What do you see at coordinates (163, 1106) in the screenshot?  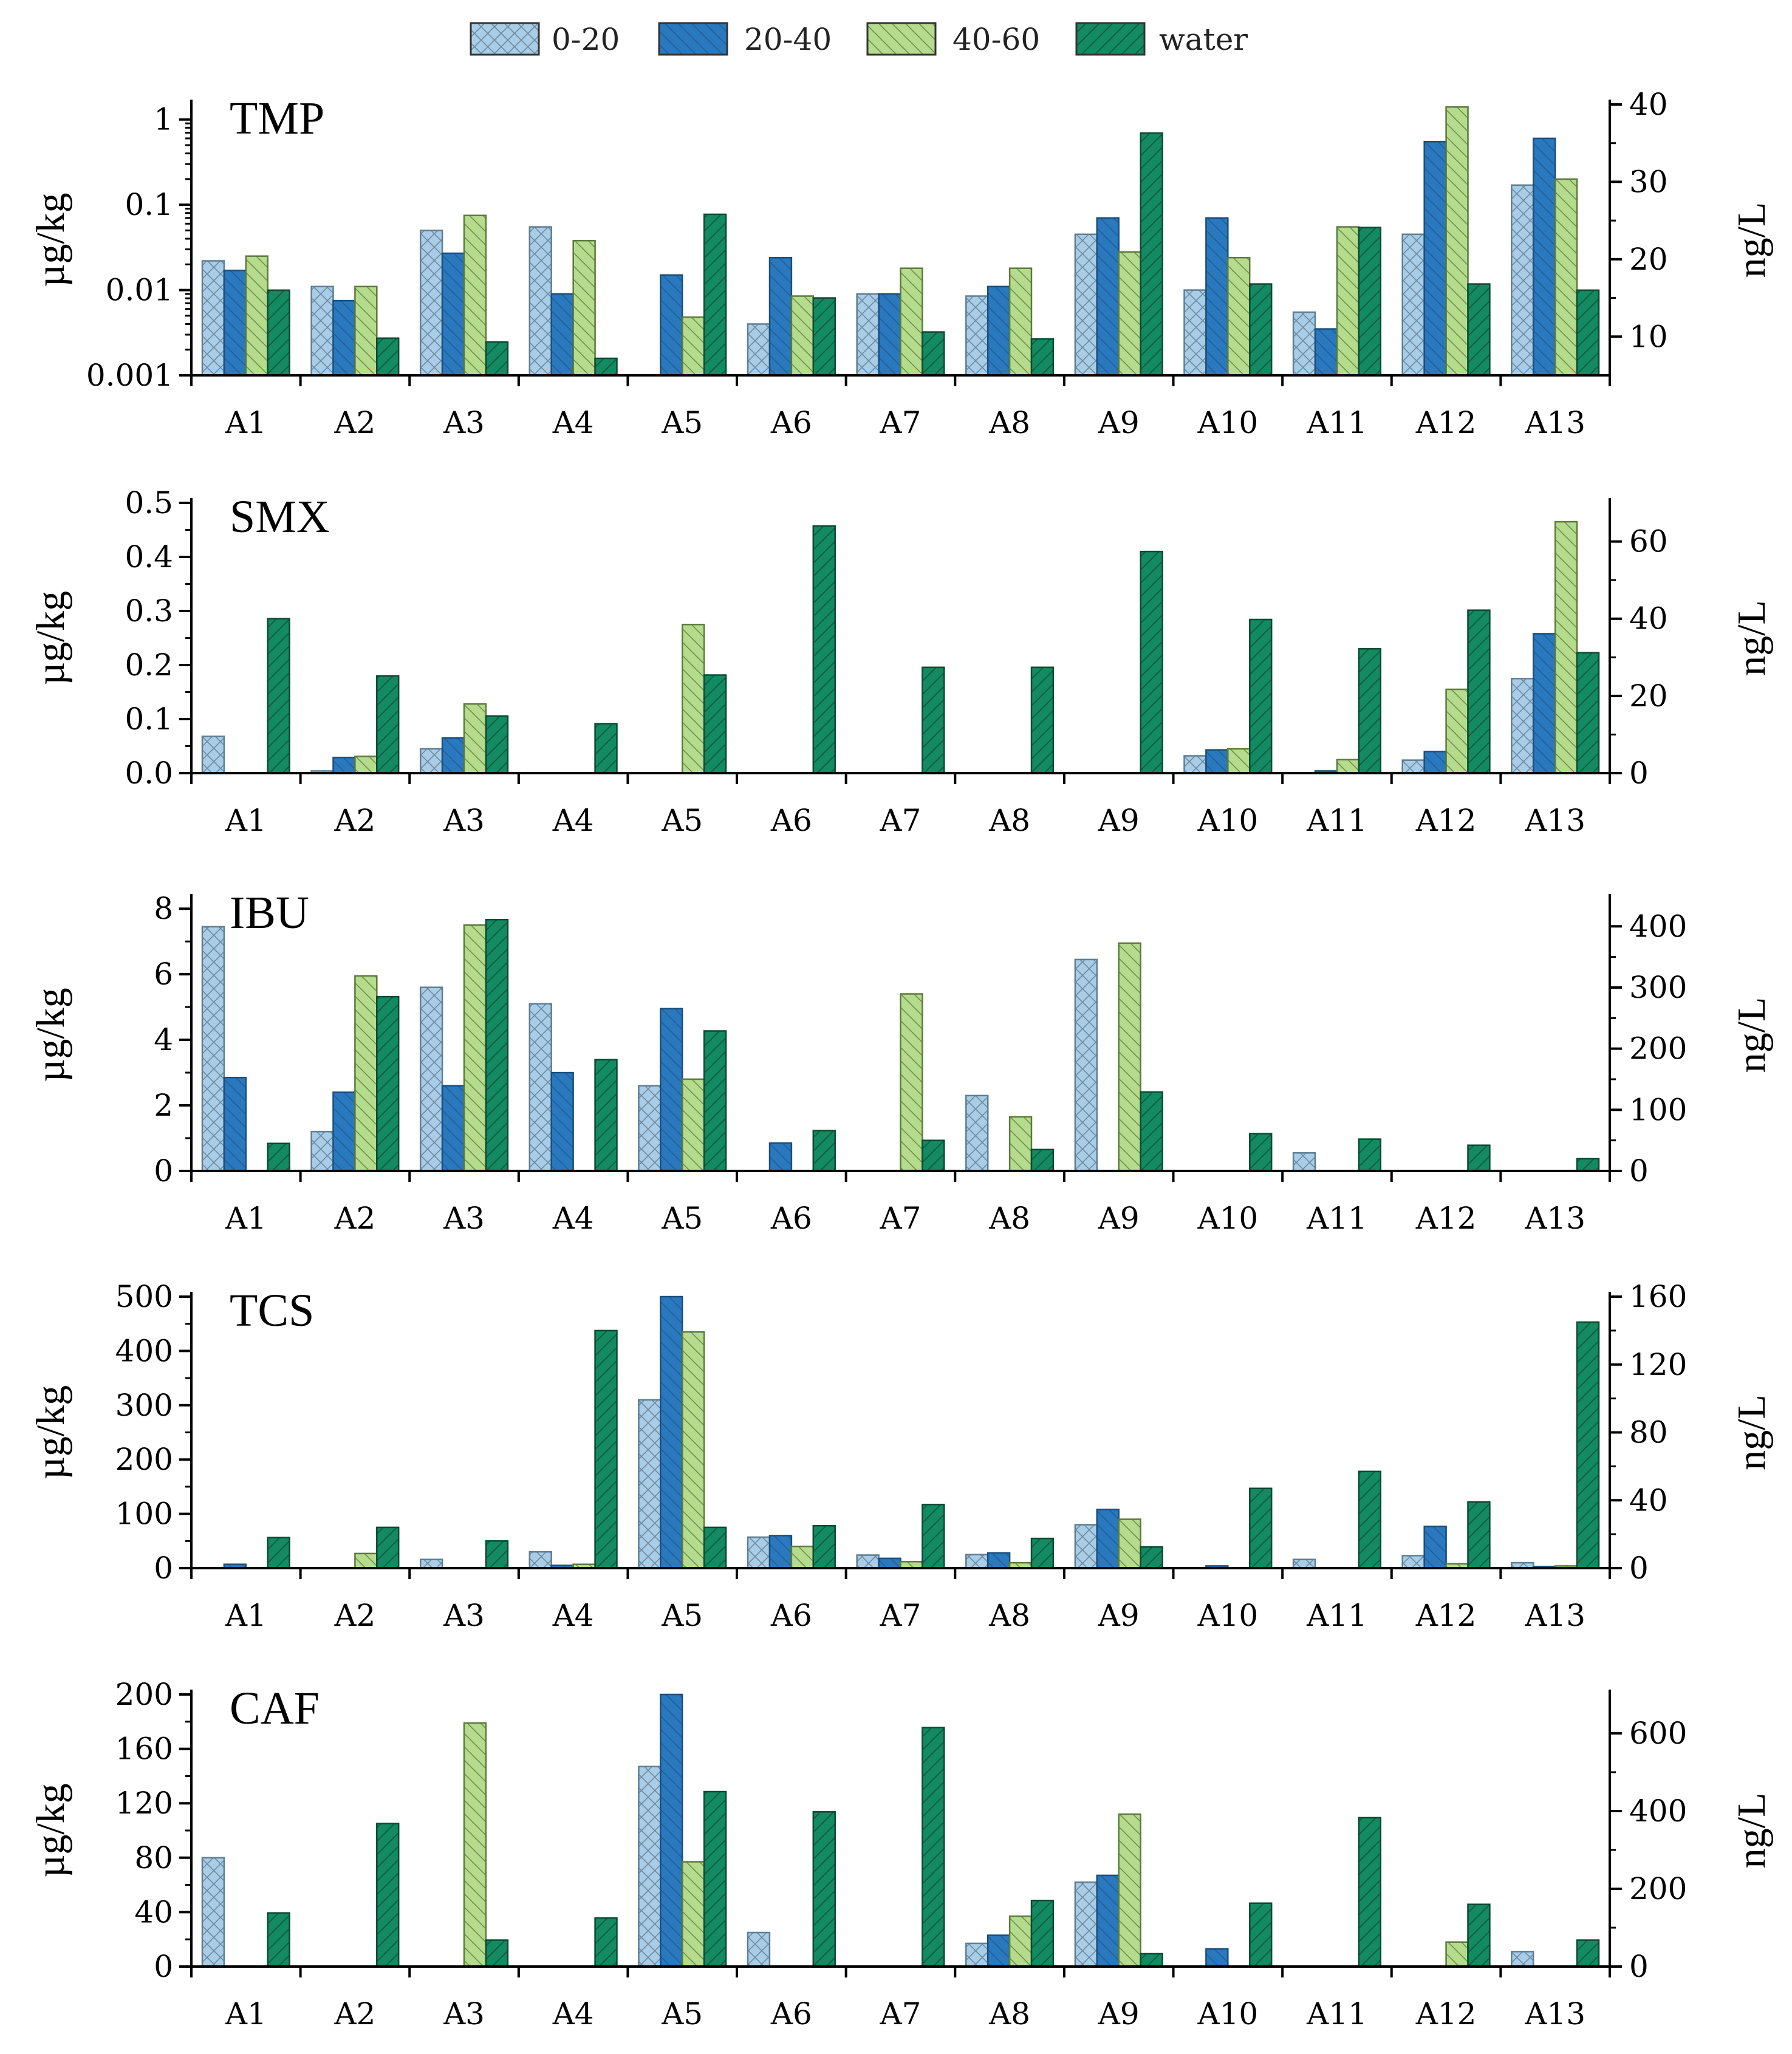 I see `ytick-label-ibu-1: 2` at bounding box center [163, 1106].